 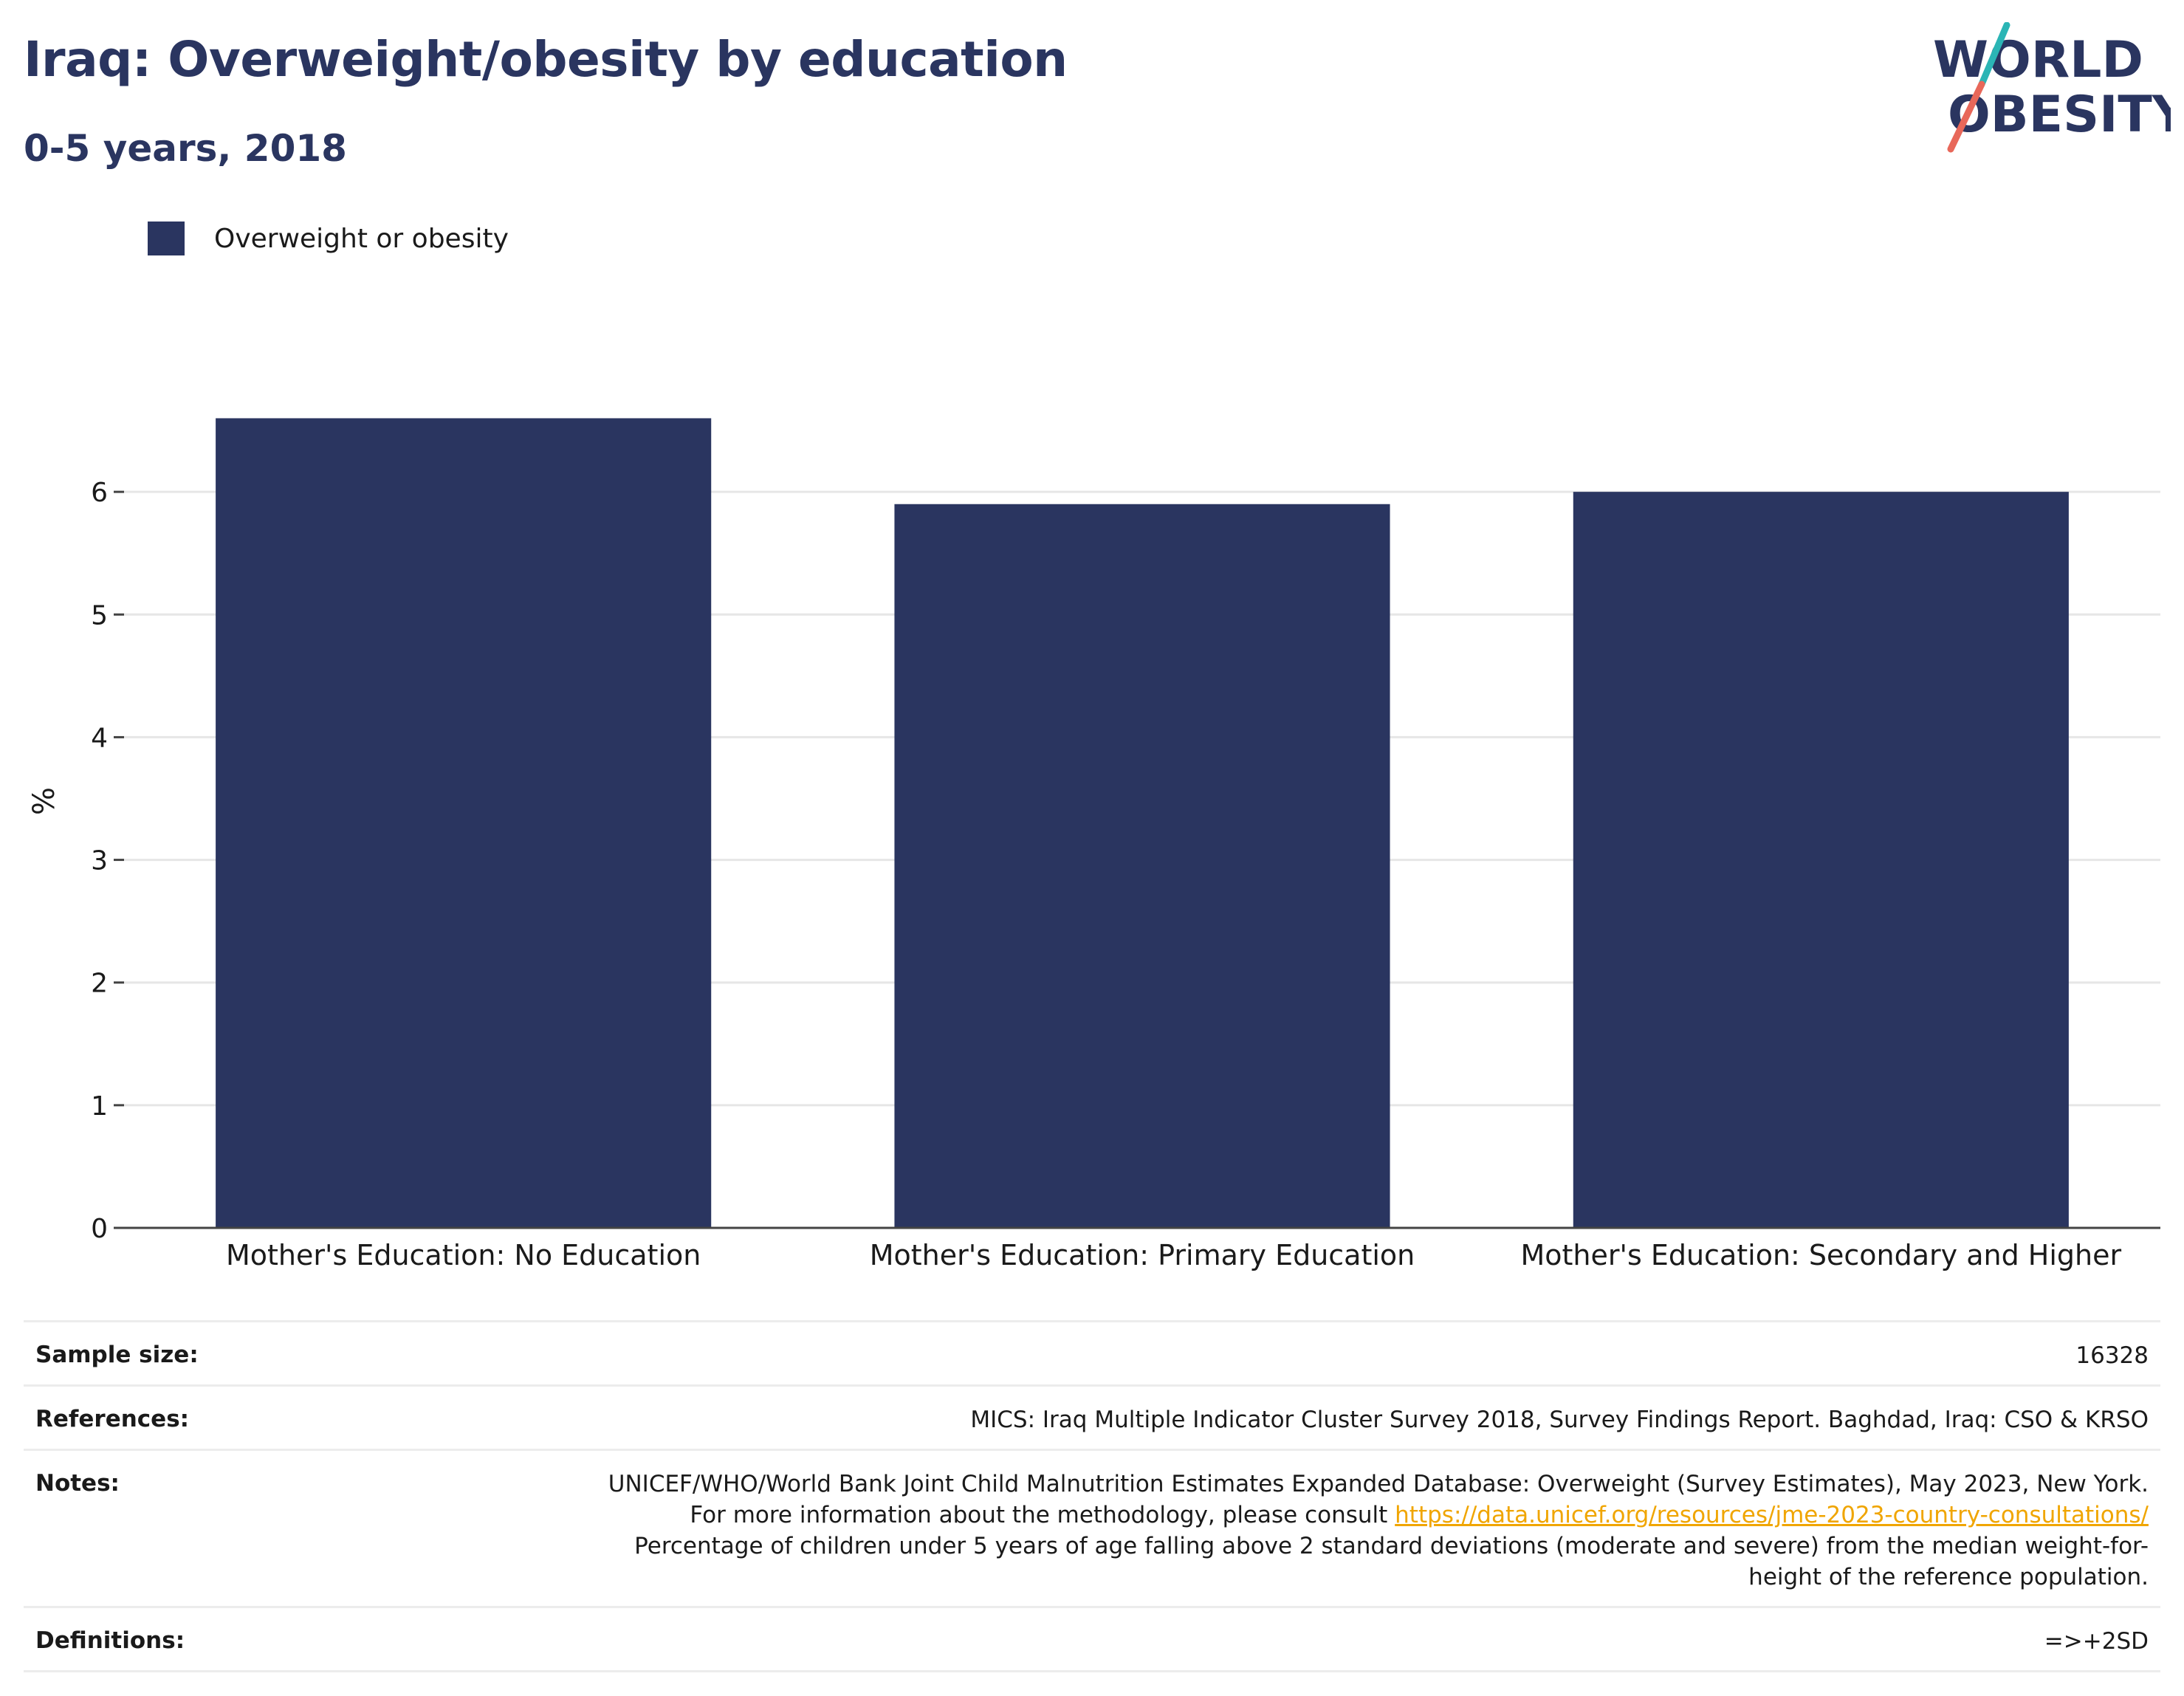 I want to click on chart-subtitle: 0-5 years, 2018, so click(x=186, y=148).